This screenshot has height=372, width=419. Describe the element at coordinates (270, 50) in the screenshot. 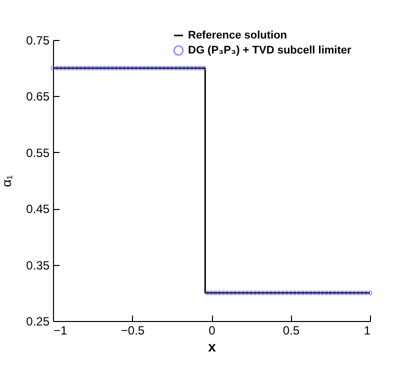

I see `legend-label: DG (P₃P₃) + TVD subcell limiter` at that location.